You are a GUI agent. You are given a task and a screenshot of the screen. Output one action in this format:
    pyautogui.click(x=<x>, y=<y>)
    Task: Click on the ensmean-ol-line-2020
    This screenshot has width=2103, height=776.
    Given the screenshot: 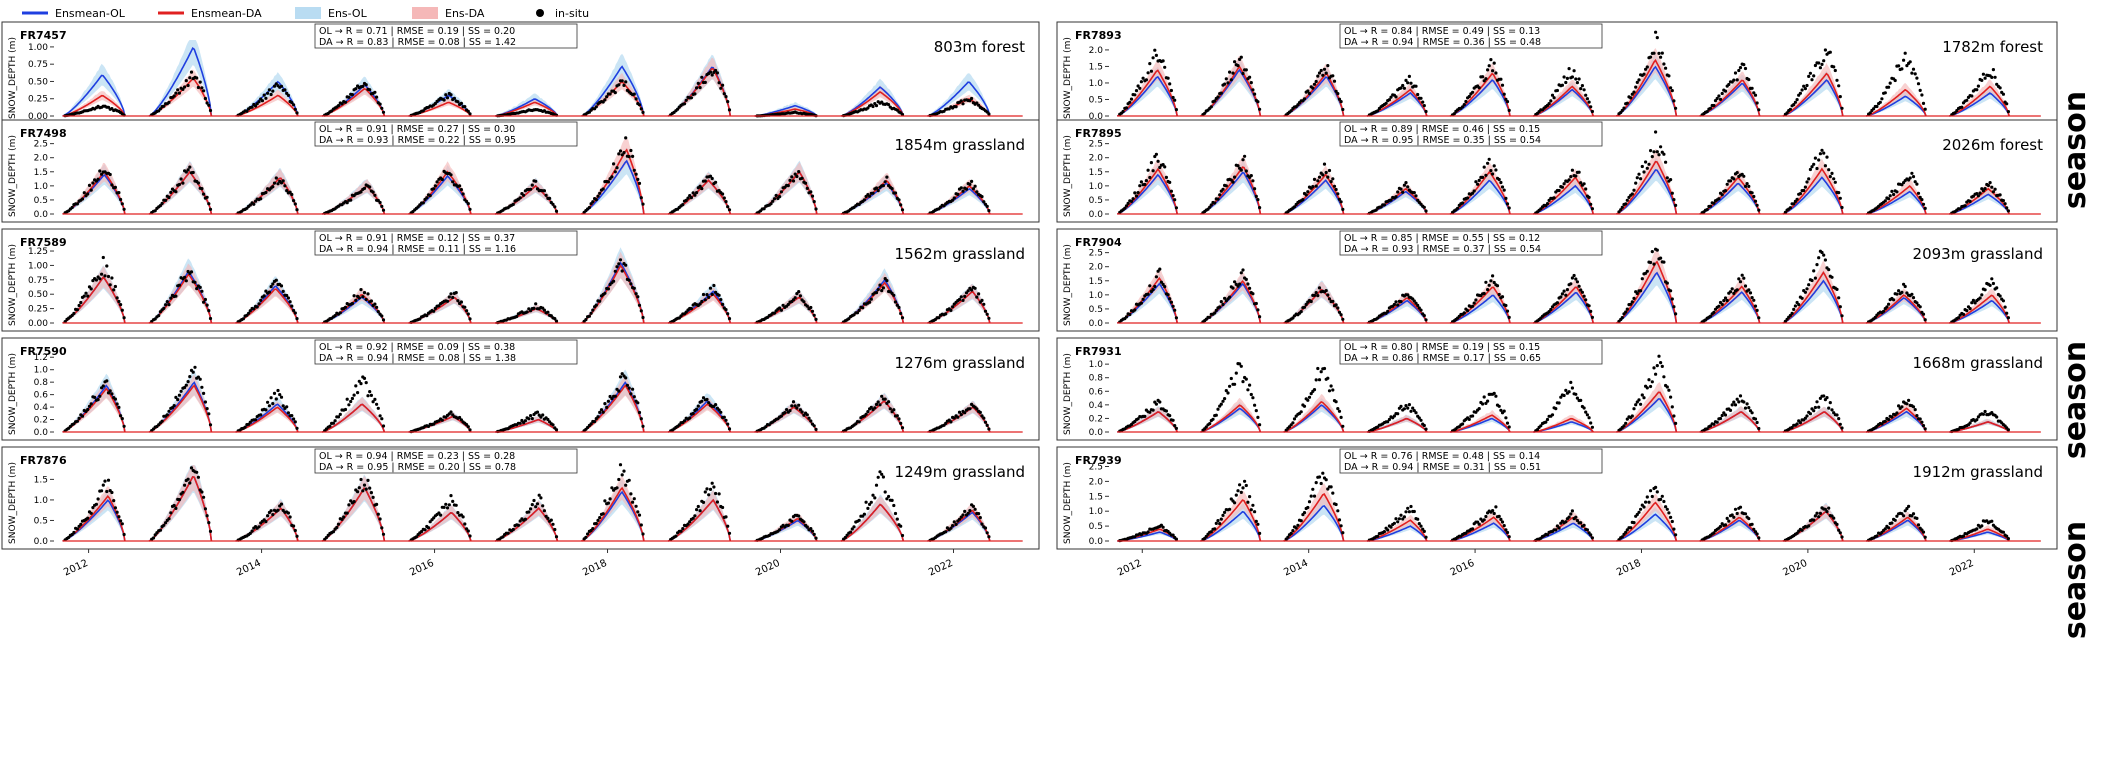 What is the action you would take?
    pyautogui.click(x=1813, y=301)
    